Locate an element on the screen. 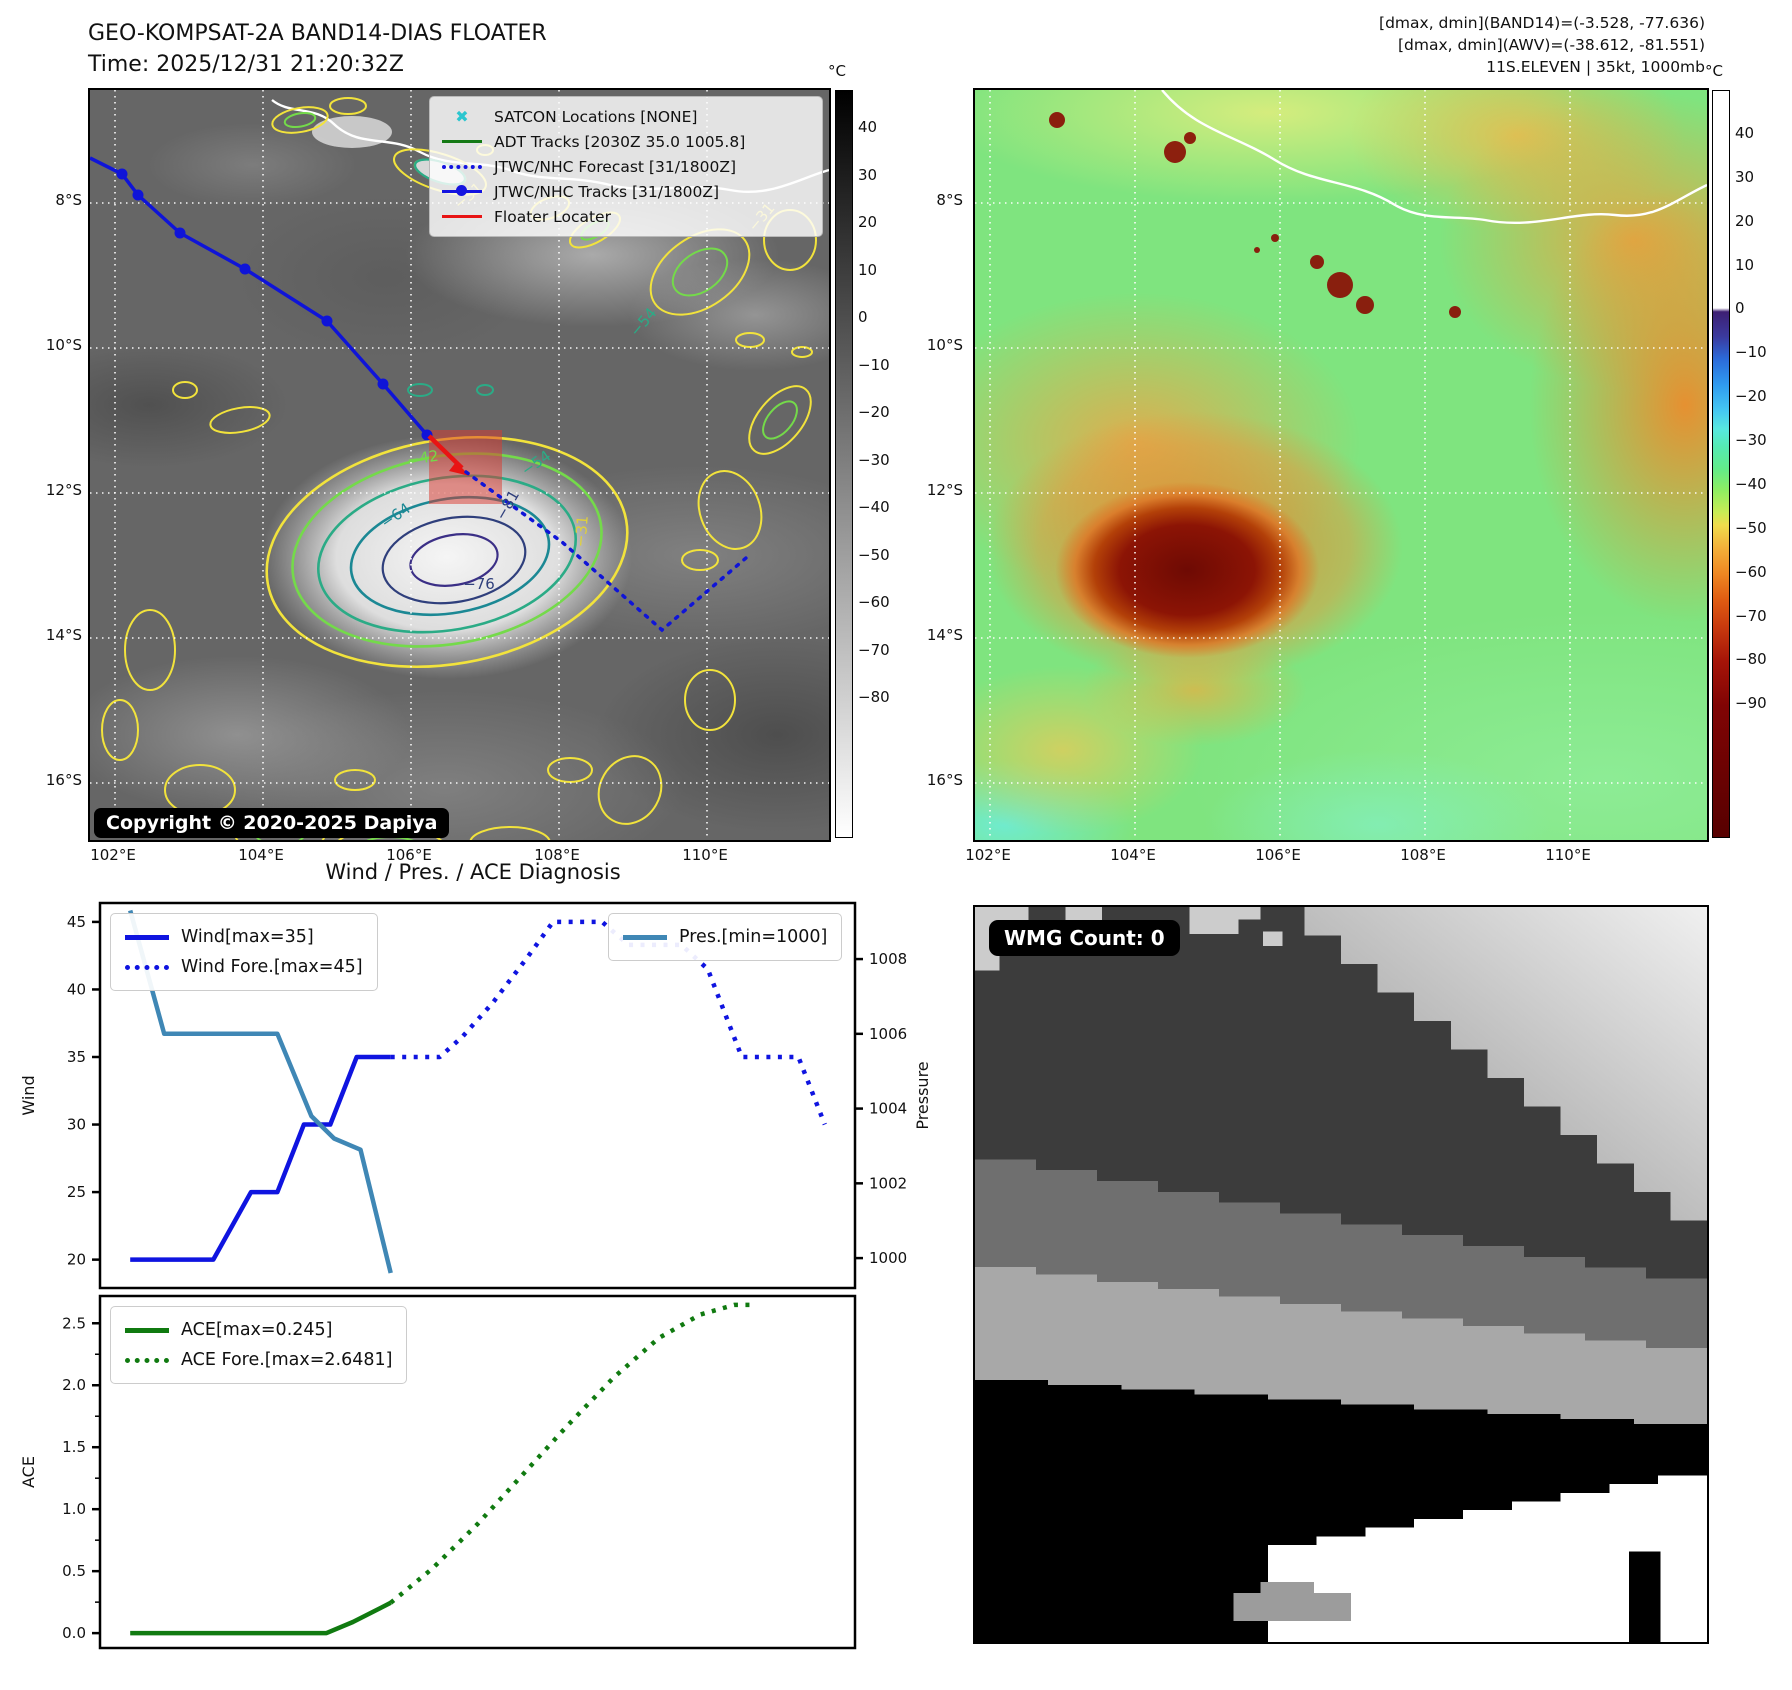 The image size is (1792, 1690). axis-tick-label: 1000 is located at coordinates (888, 1258).